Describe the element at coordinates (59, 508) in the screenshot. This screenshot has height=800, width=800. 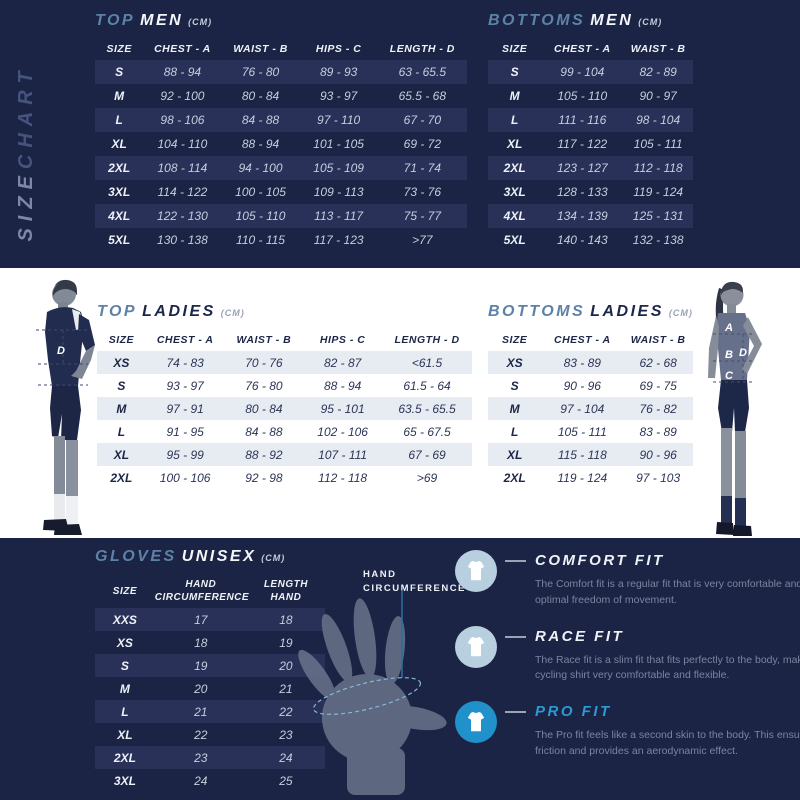
I see `man-sock-back` at that location.